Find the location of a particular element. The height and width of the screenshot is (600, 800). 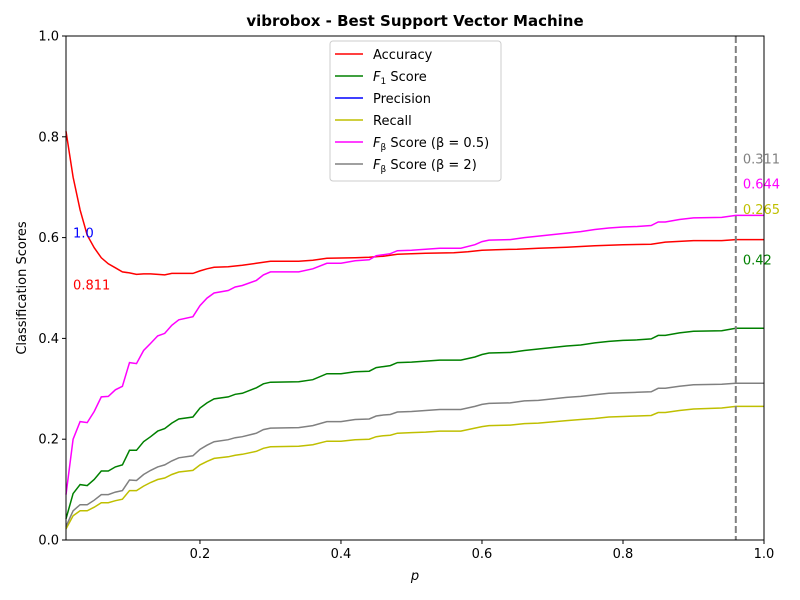

x-tick-label-3: 0.8 is located at coordinates (623, 554).